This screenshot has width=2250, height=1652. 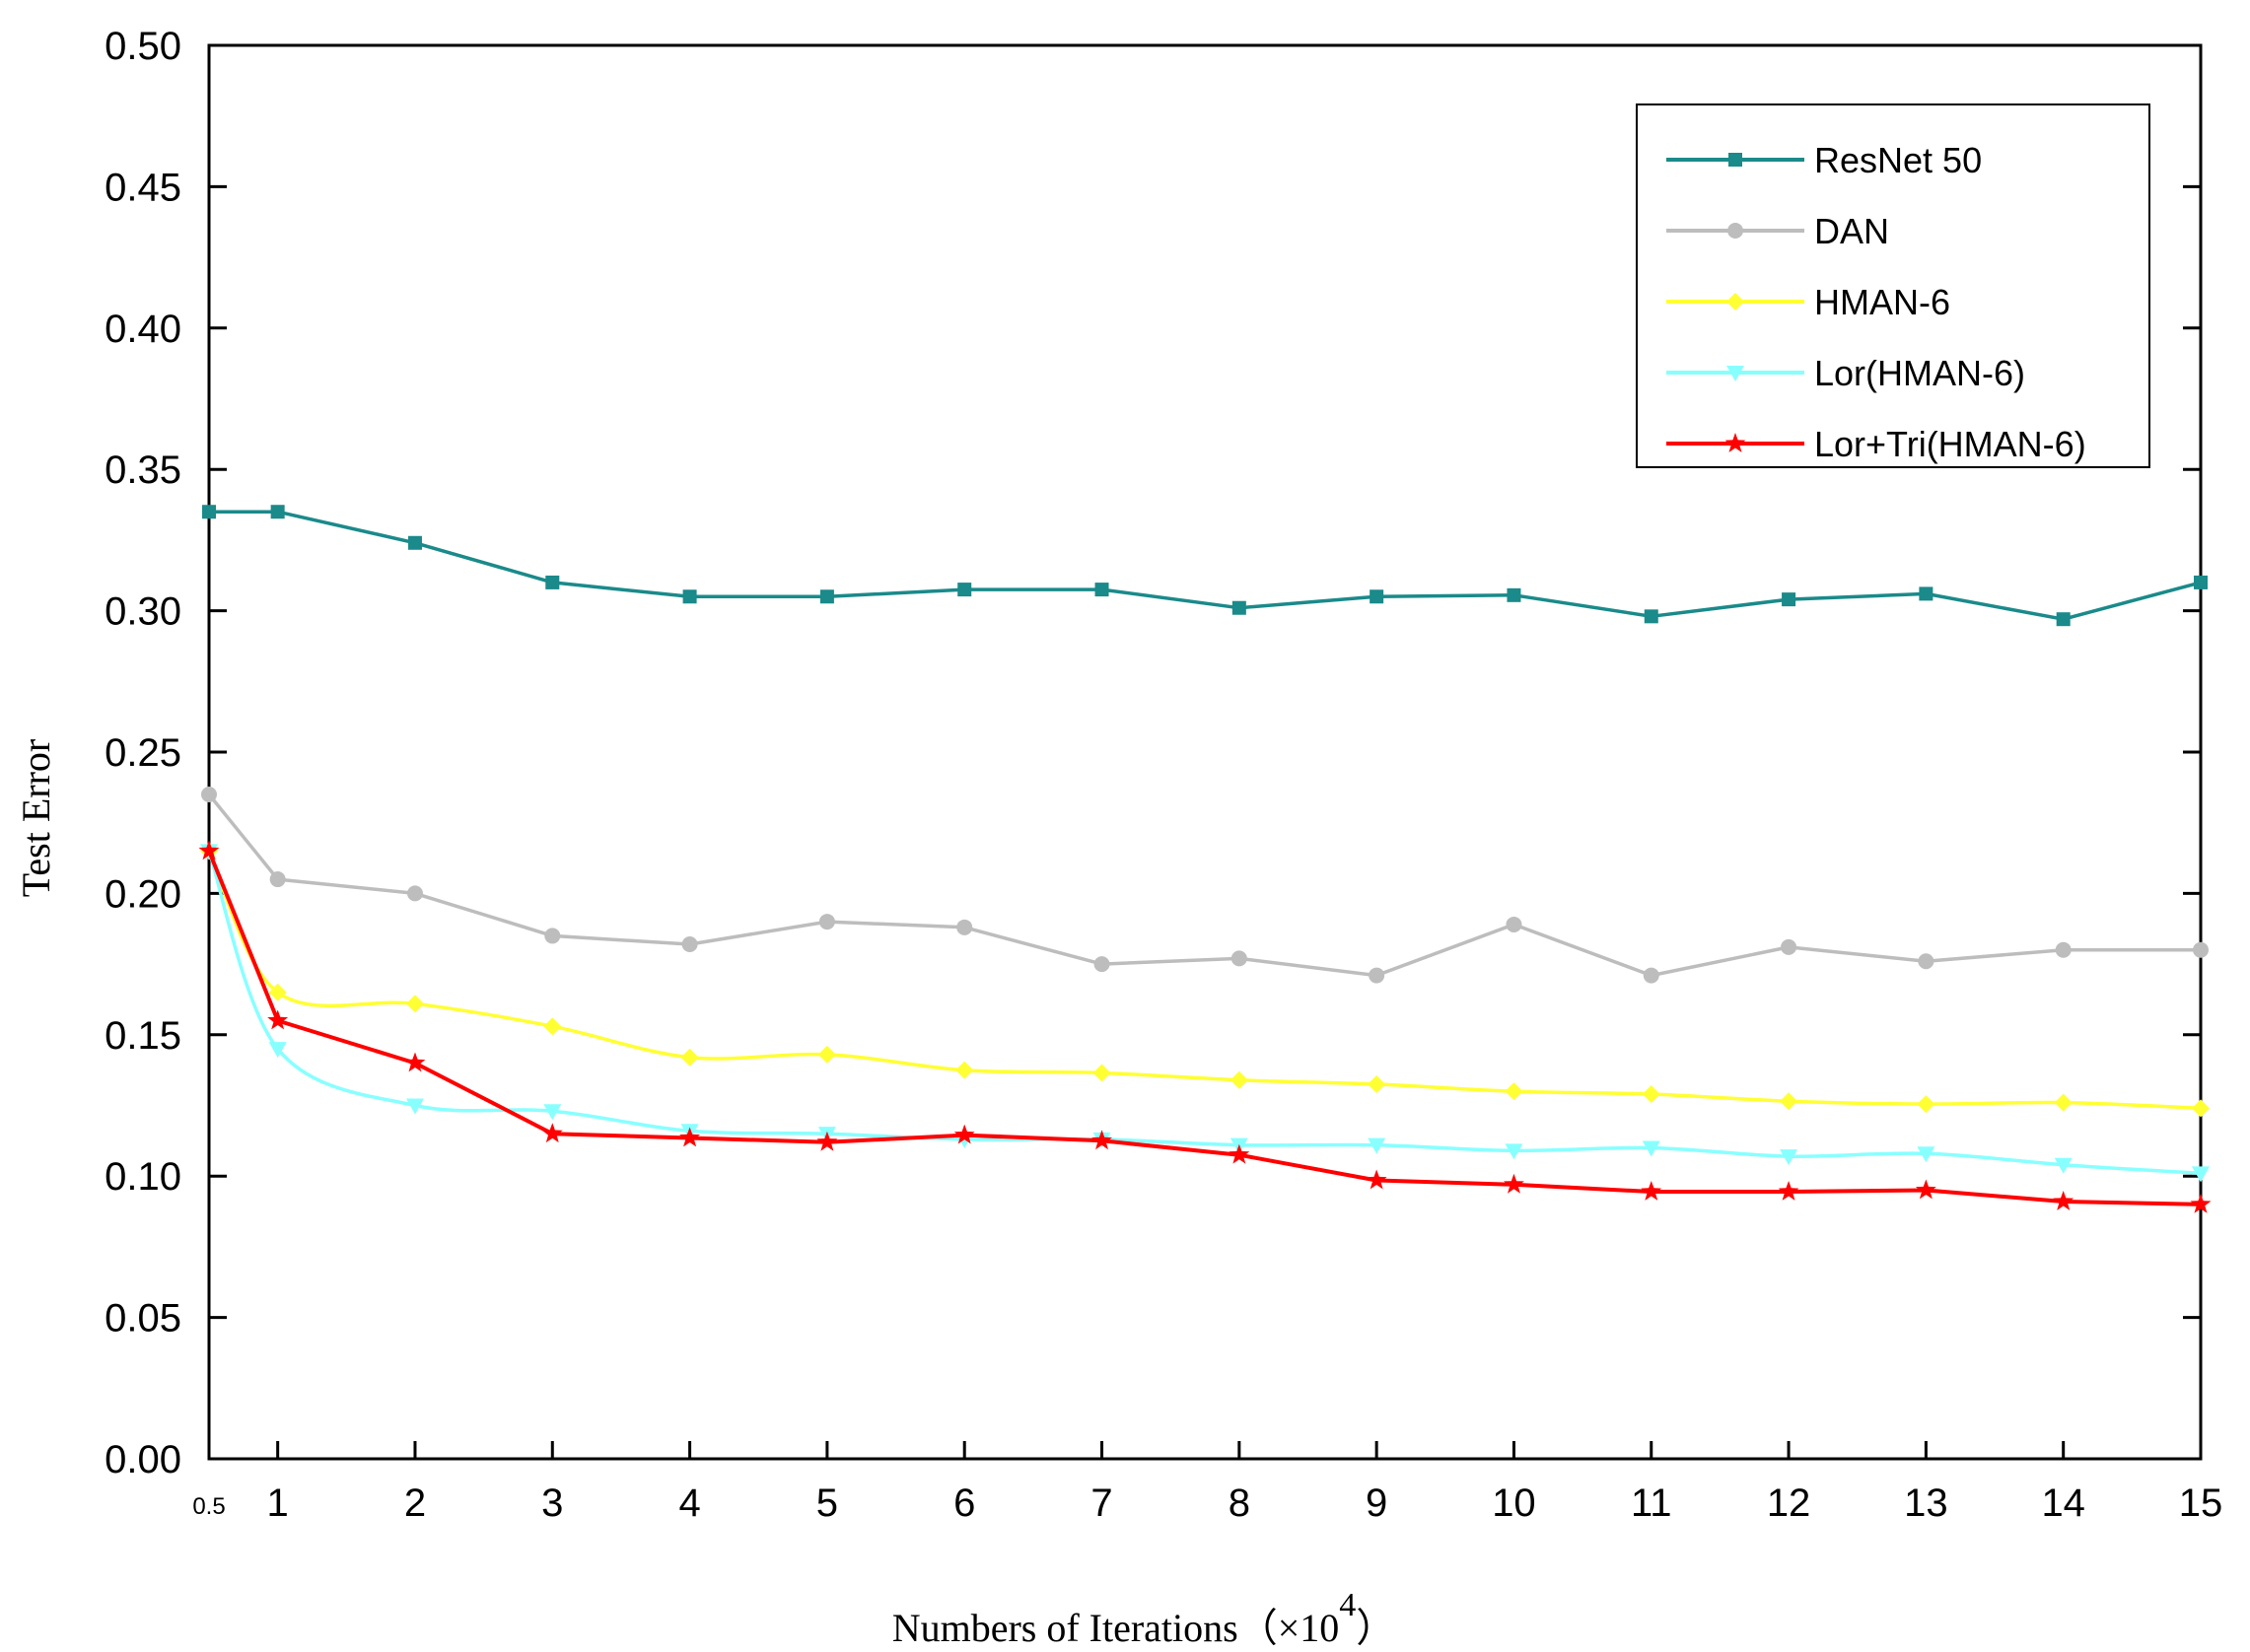 What do you see at coordinates (1789, 1503) in the screenshot?
I see `x-tick-label: 12` at bounding box center [1789, 1503].